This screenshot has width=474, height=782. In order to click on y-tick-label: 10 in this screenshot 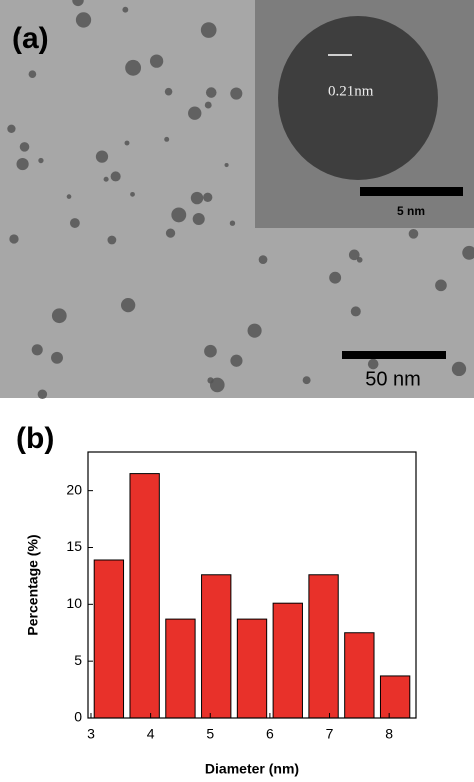, I will do `click(74, 603)`.